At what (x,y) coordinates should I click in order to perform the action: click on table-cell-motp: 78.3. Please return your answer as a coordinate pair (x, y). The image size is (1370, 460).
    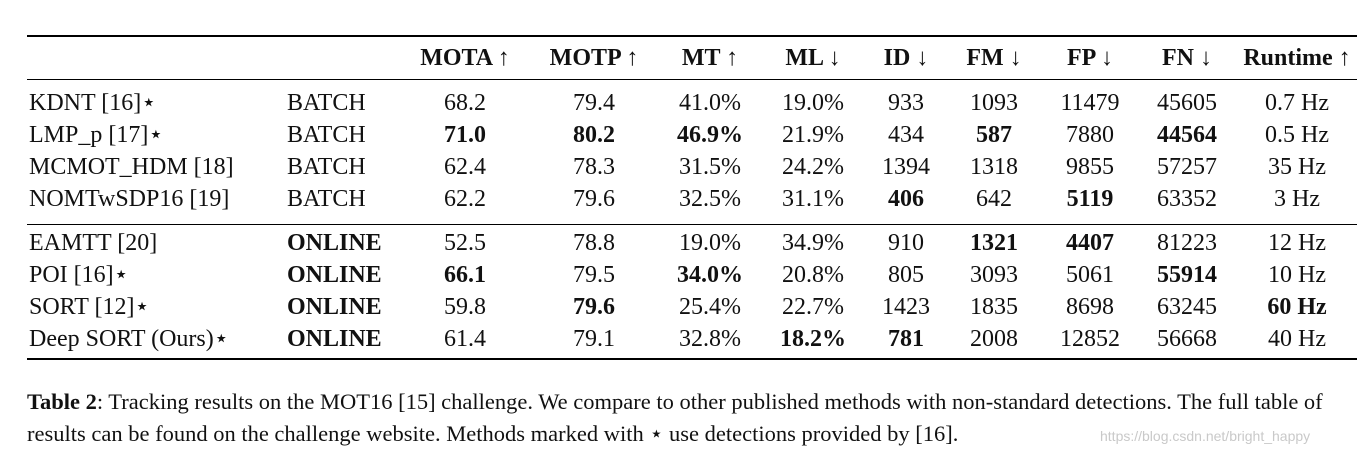
    Looking at the image, I should click on (594, 167).